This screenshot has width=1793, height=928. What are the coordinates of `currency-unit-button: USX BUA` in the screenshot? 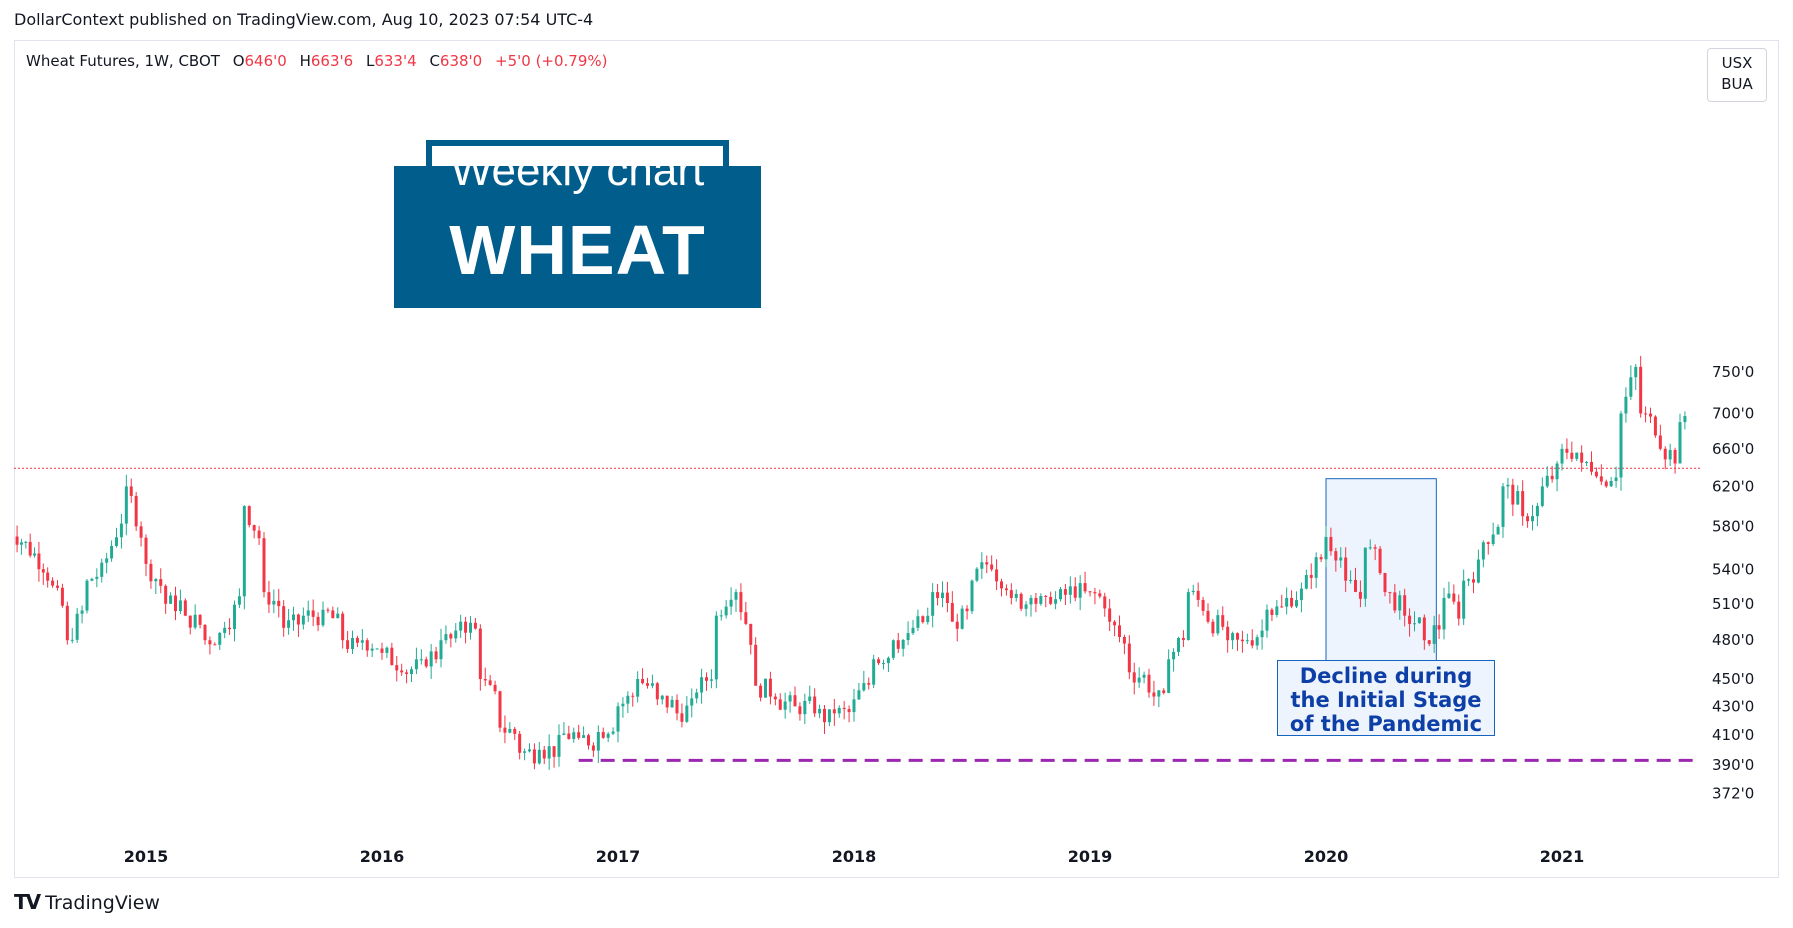 It's located at (1737, 75).